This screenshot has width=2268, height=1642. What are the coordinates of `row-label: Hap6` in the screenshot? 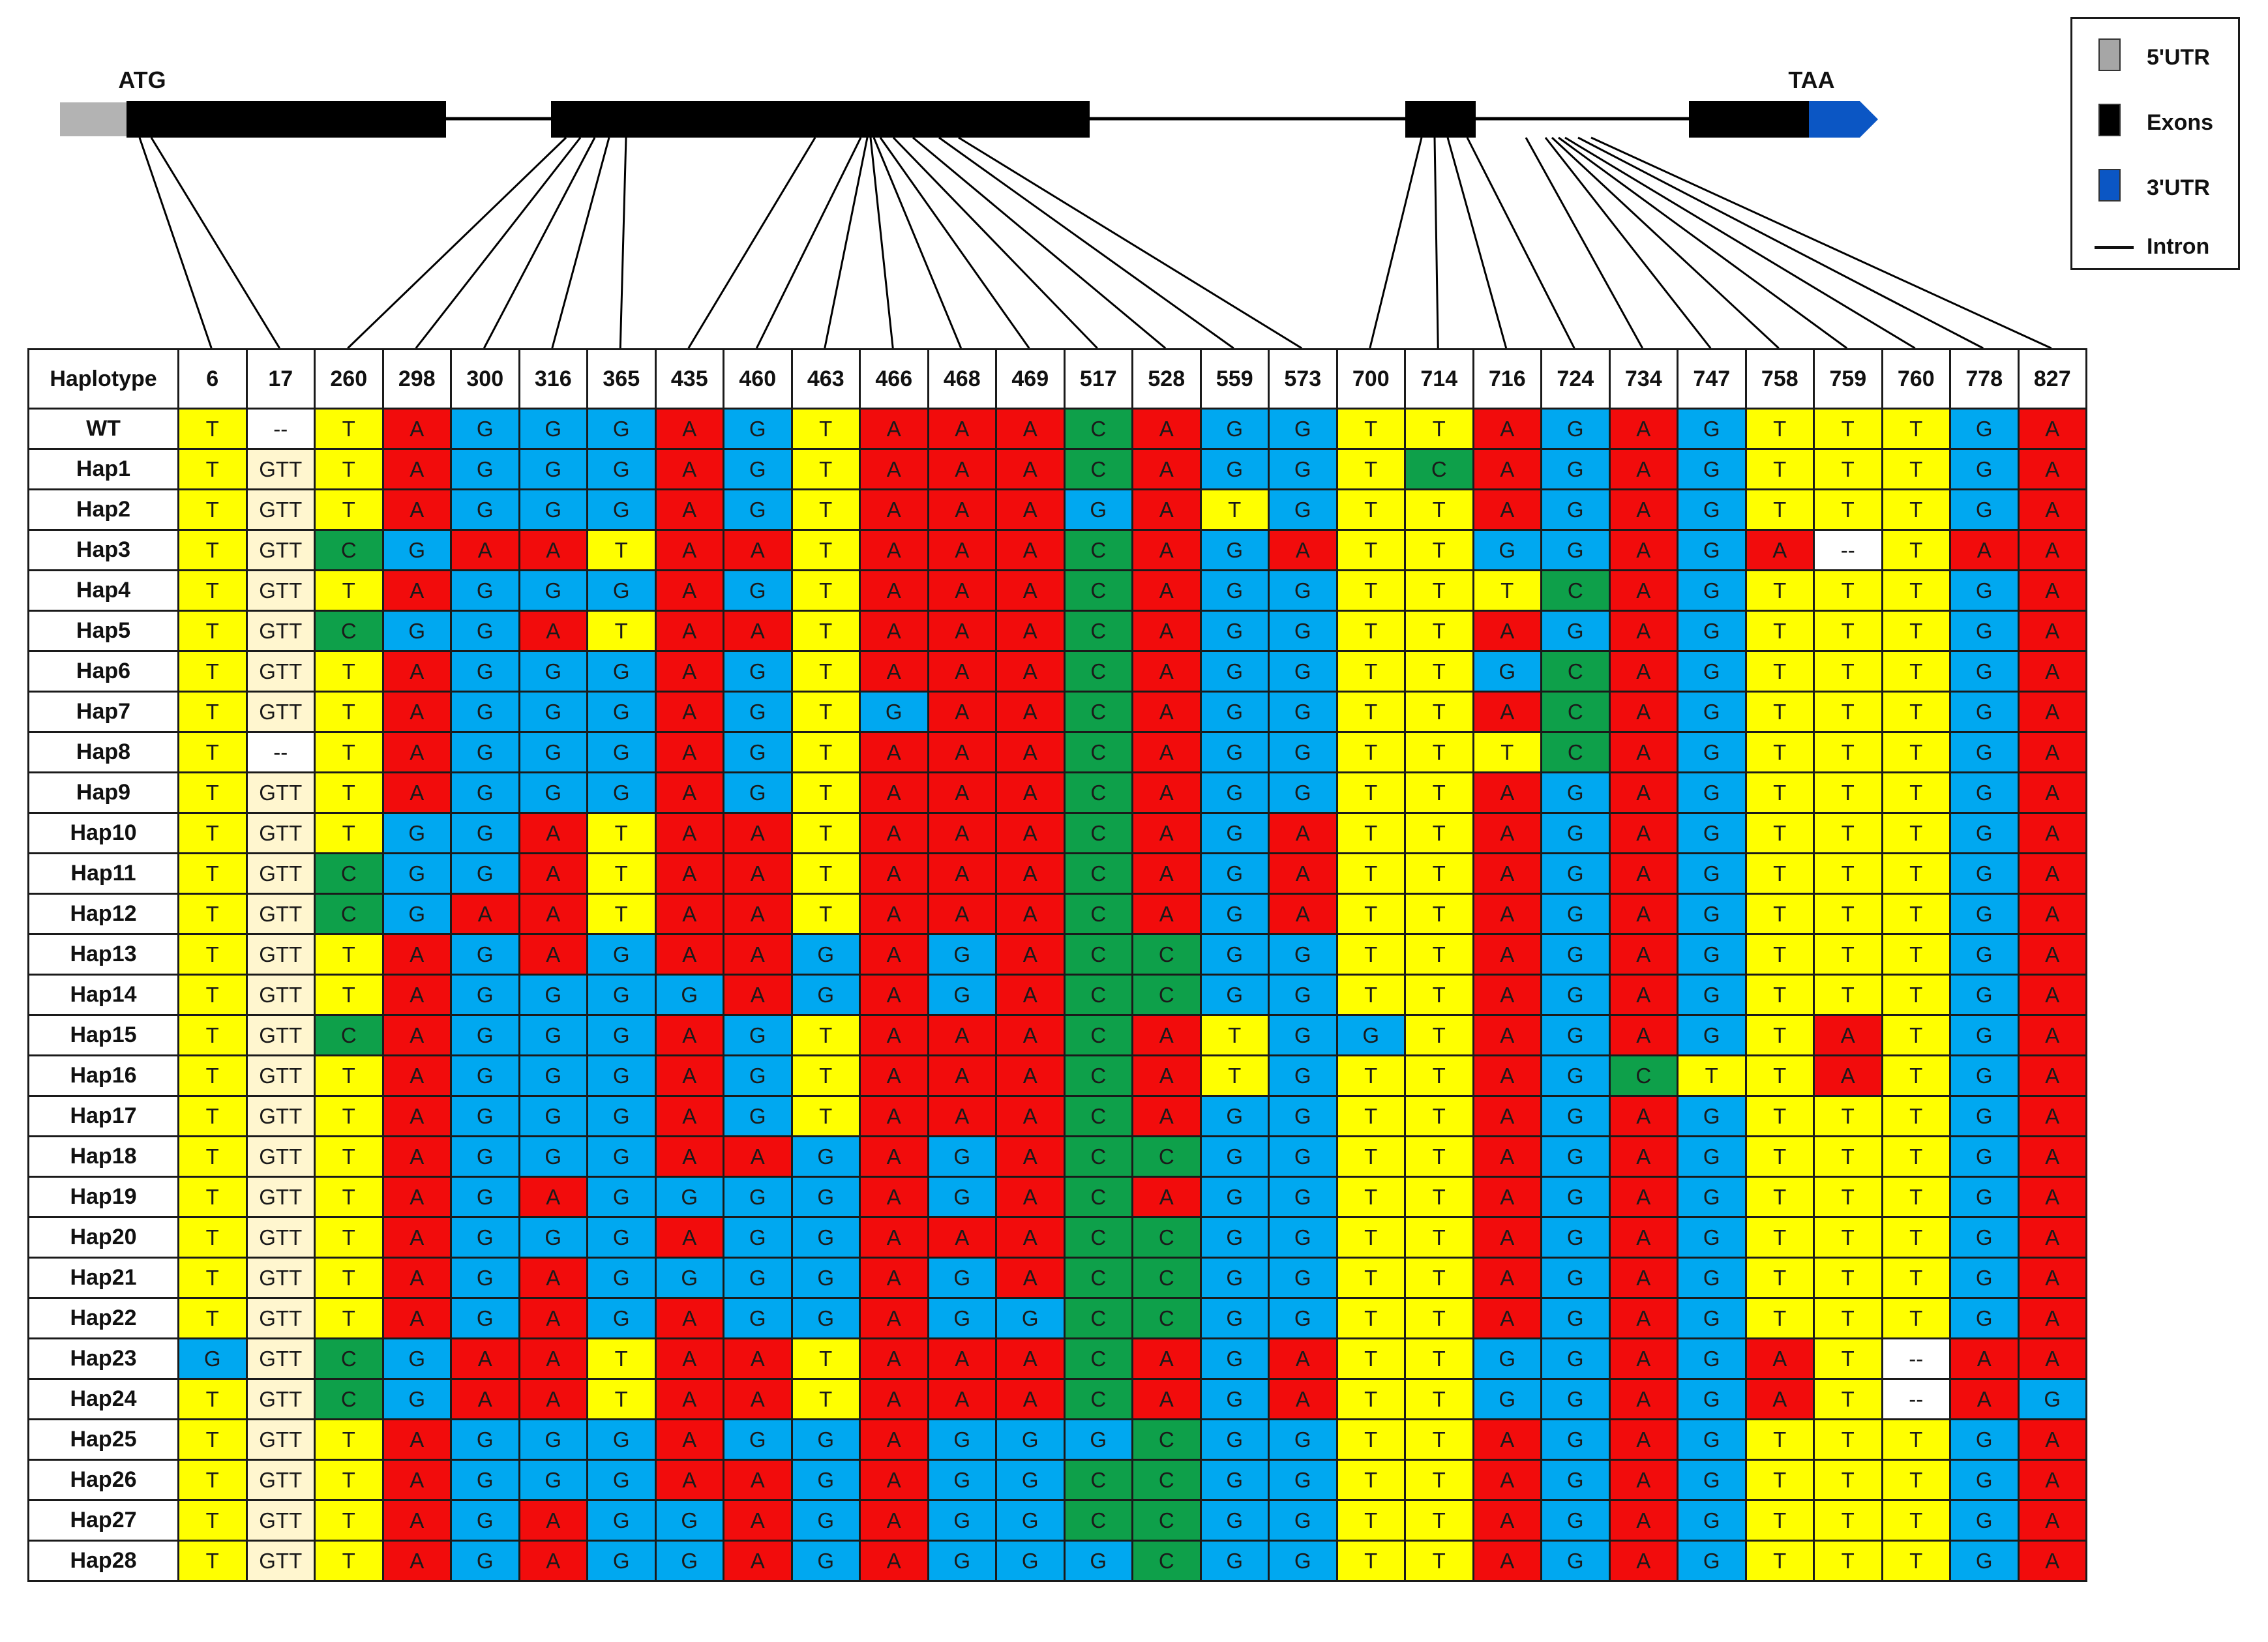 It's located at (103, 671).